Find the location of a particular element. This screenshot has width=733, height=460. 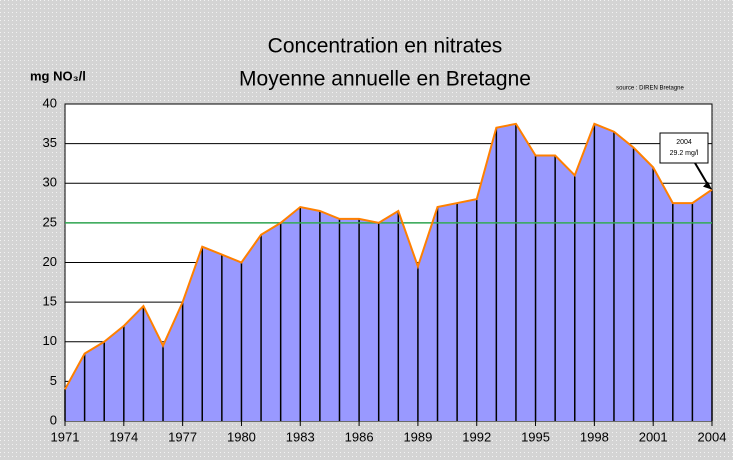

x-tick-label: 1992 is located at coordinates (476, 436).